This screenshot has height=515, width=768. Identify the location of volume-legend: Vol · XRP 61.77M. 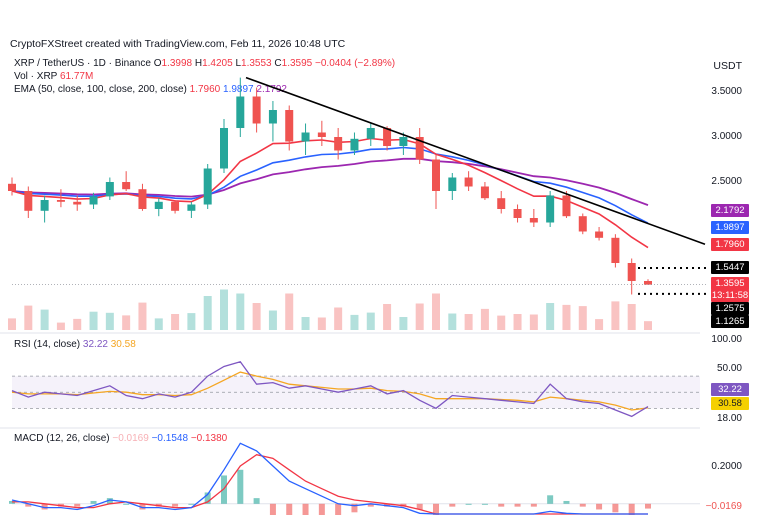
(53, 76).